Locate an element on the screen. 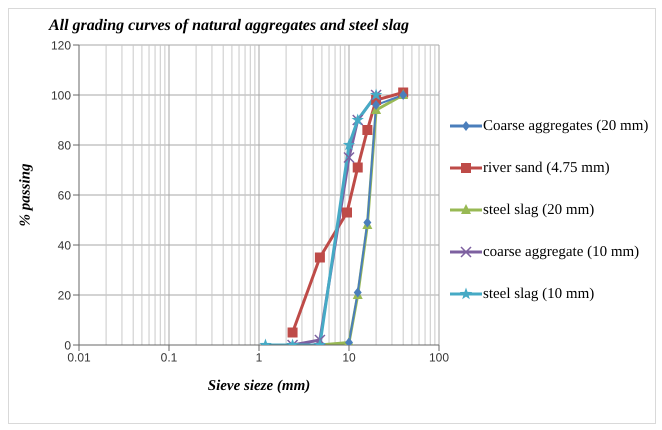  legend-label: steel slag (20 mm) is located at coordinates (538, 210).